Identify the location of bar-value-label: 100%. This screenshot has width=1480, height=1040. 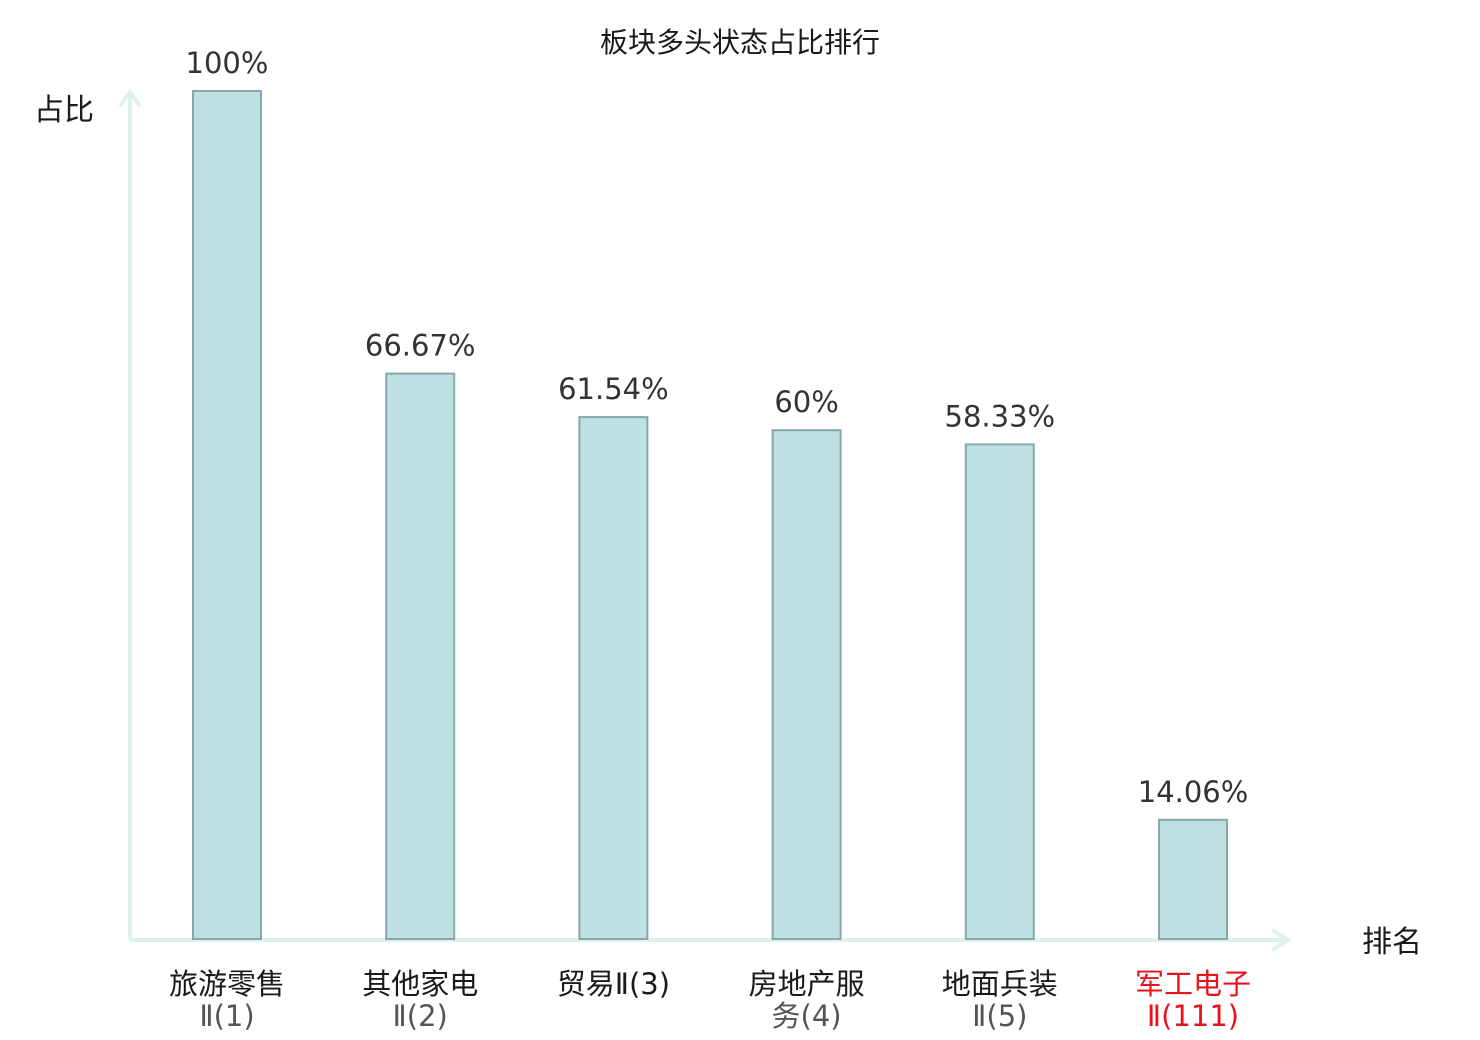
(227, 63).